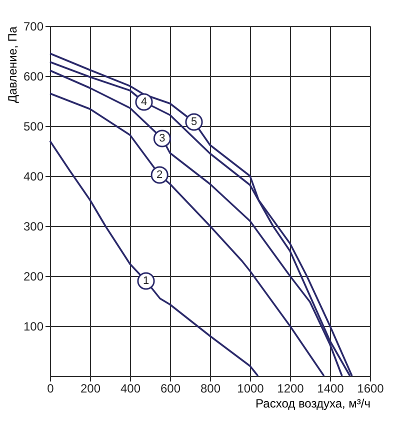  What do you see at coordinates (33, 327) in the screenshot?
I see `y-tick-label: 100` at bounding box center [33, 327].